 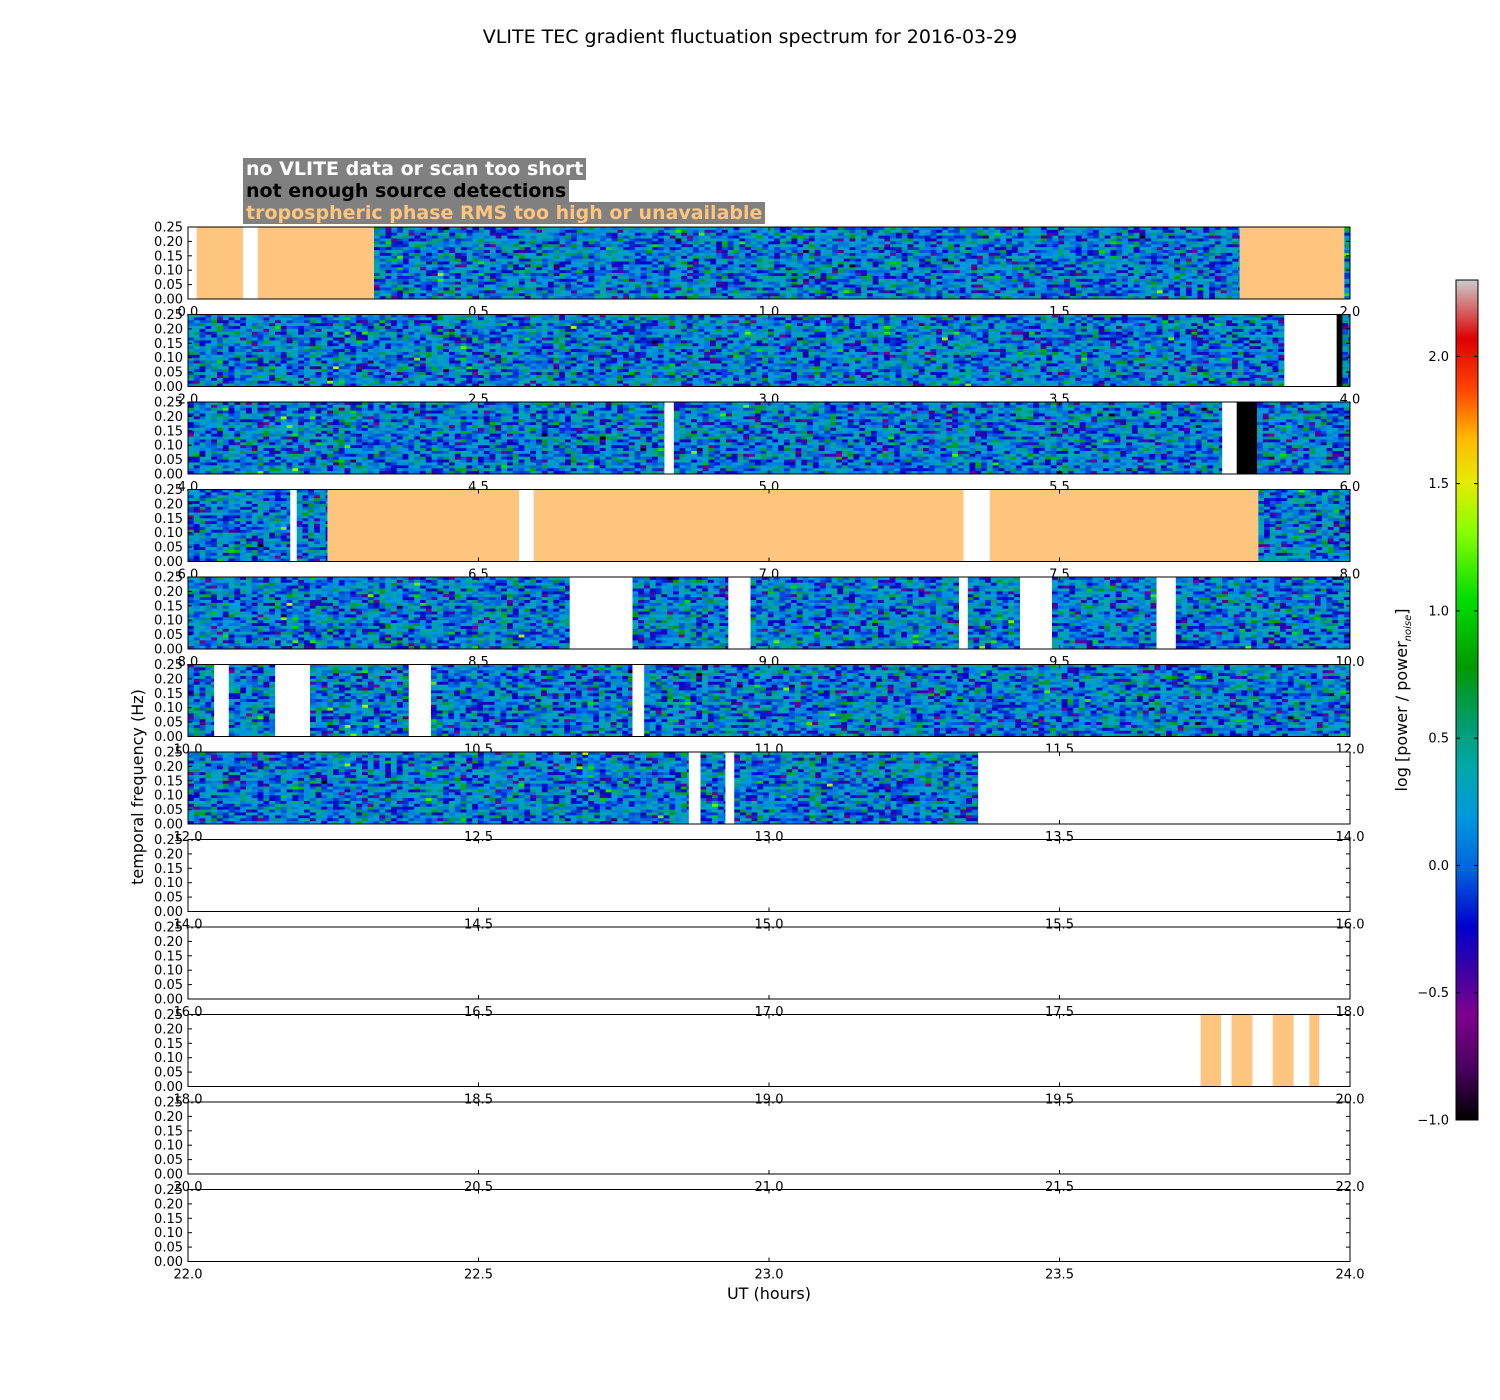 I want to click on legend-entry-few-sources: not enough source detections, so click(x=406, y=191).